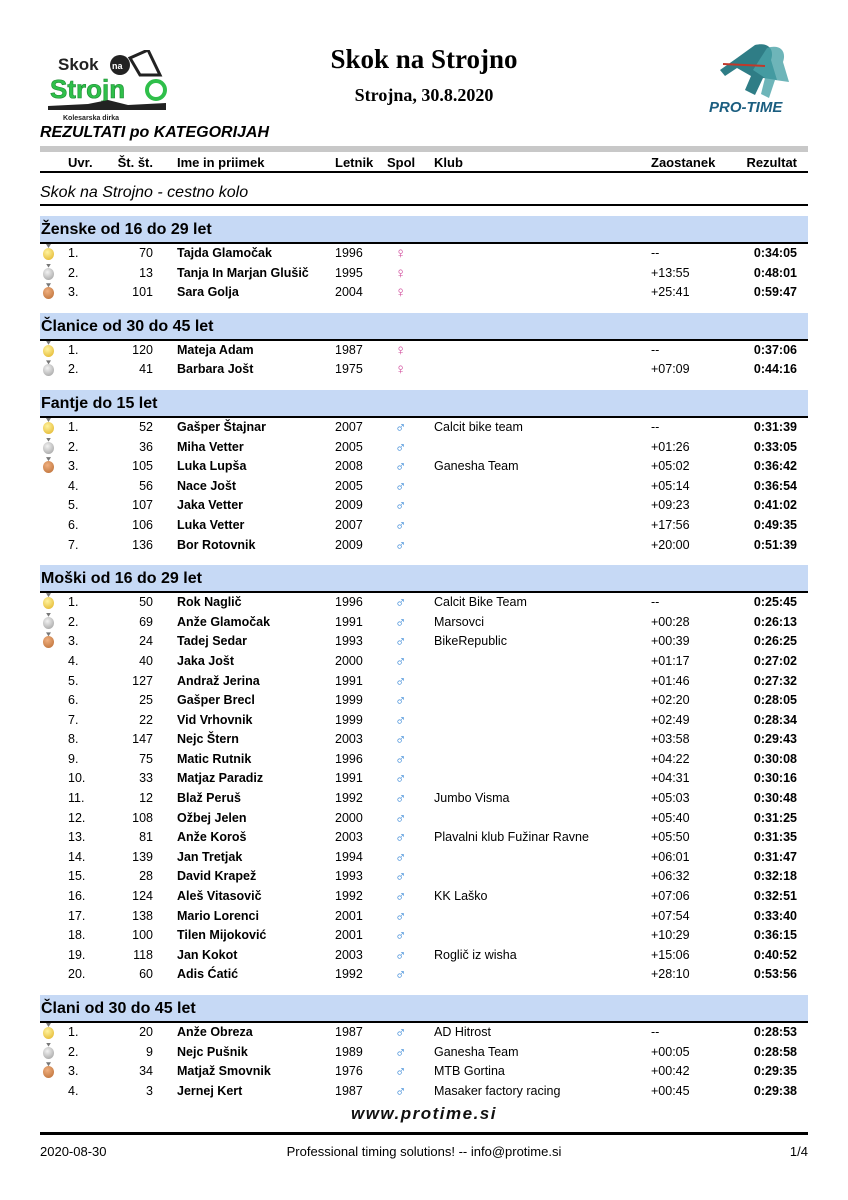  Describe the element at coordinates (349, 641) in the screenshot. I see `year-cell: 1993` at that location.